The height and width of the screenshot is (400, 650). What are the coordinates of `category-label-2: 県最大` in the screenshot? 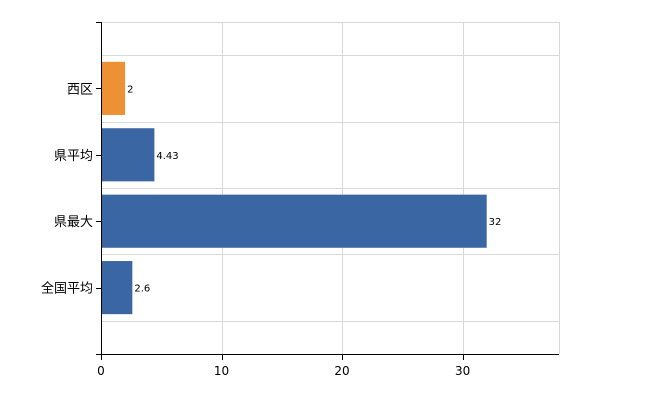 It's located at (73, 222).